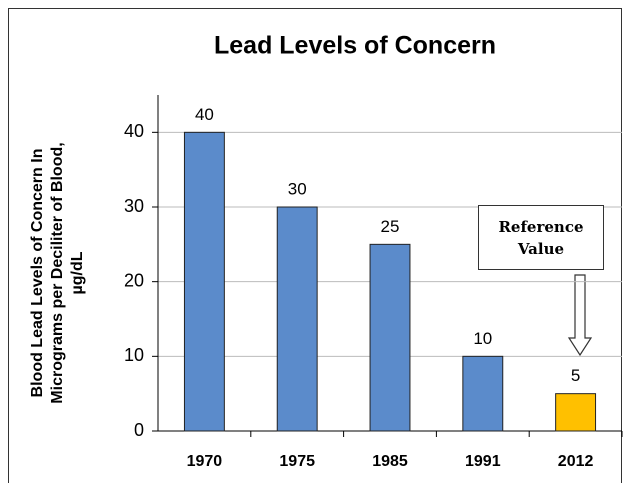 The width and height of the screenshot is (624, 483). Describe the element at coordinates (390, 226) in the screenshot. I see `data-label: 25` at that location.